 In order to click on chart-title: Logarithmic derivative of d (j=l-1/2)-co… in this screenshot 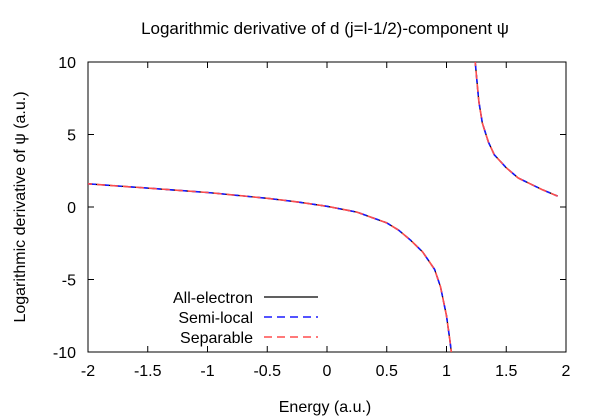, I will do `click(325, 28)`.